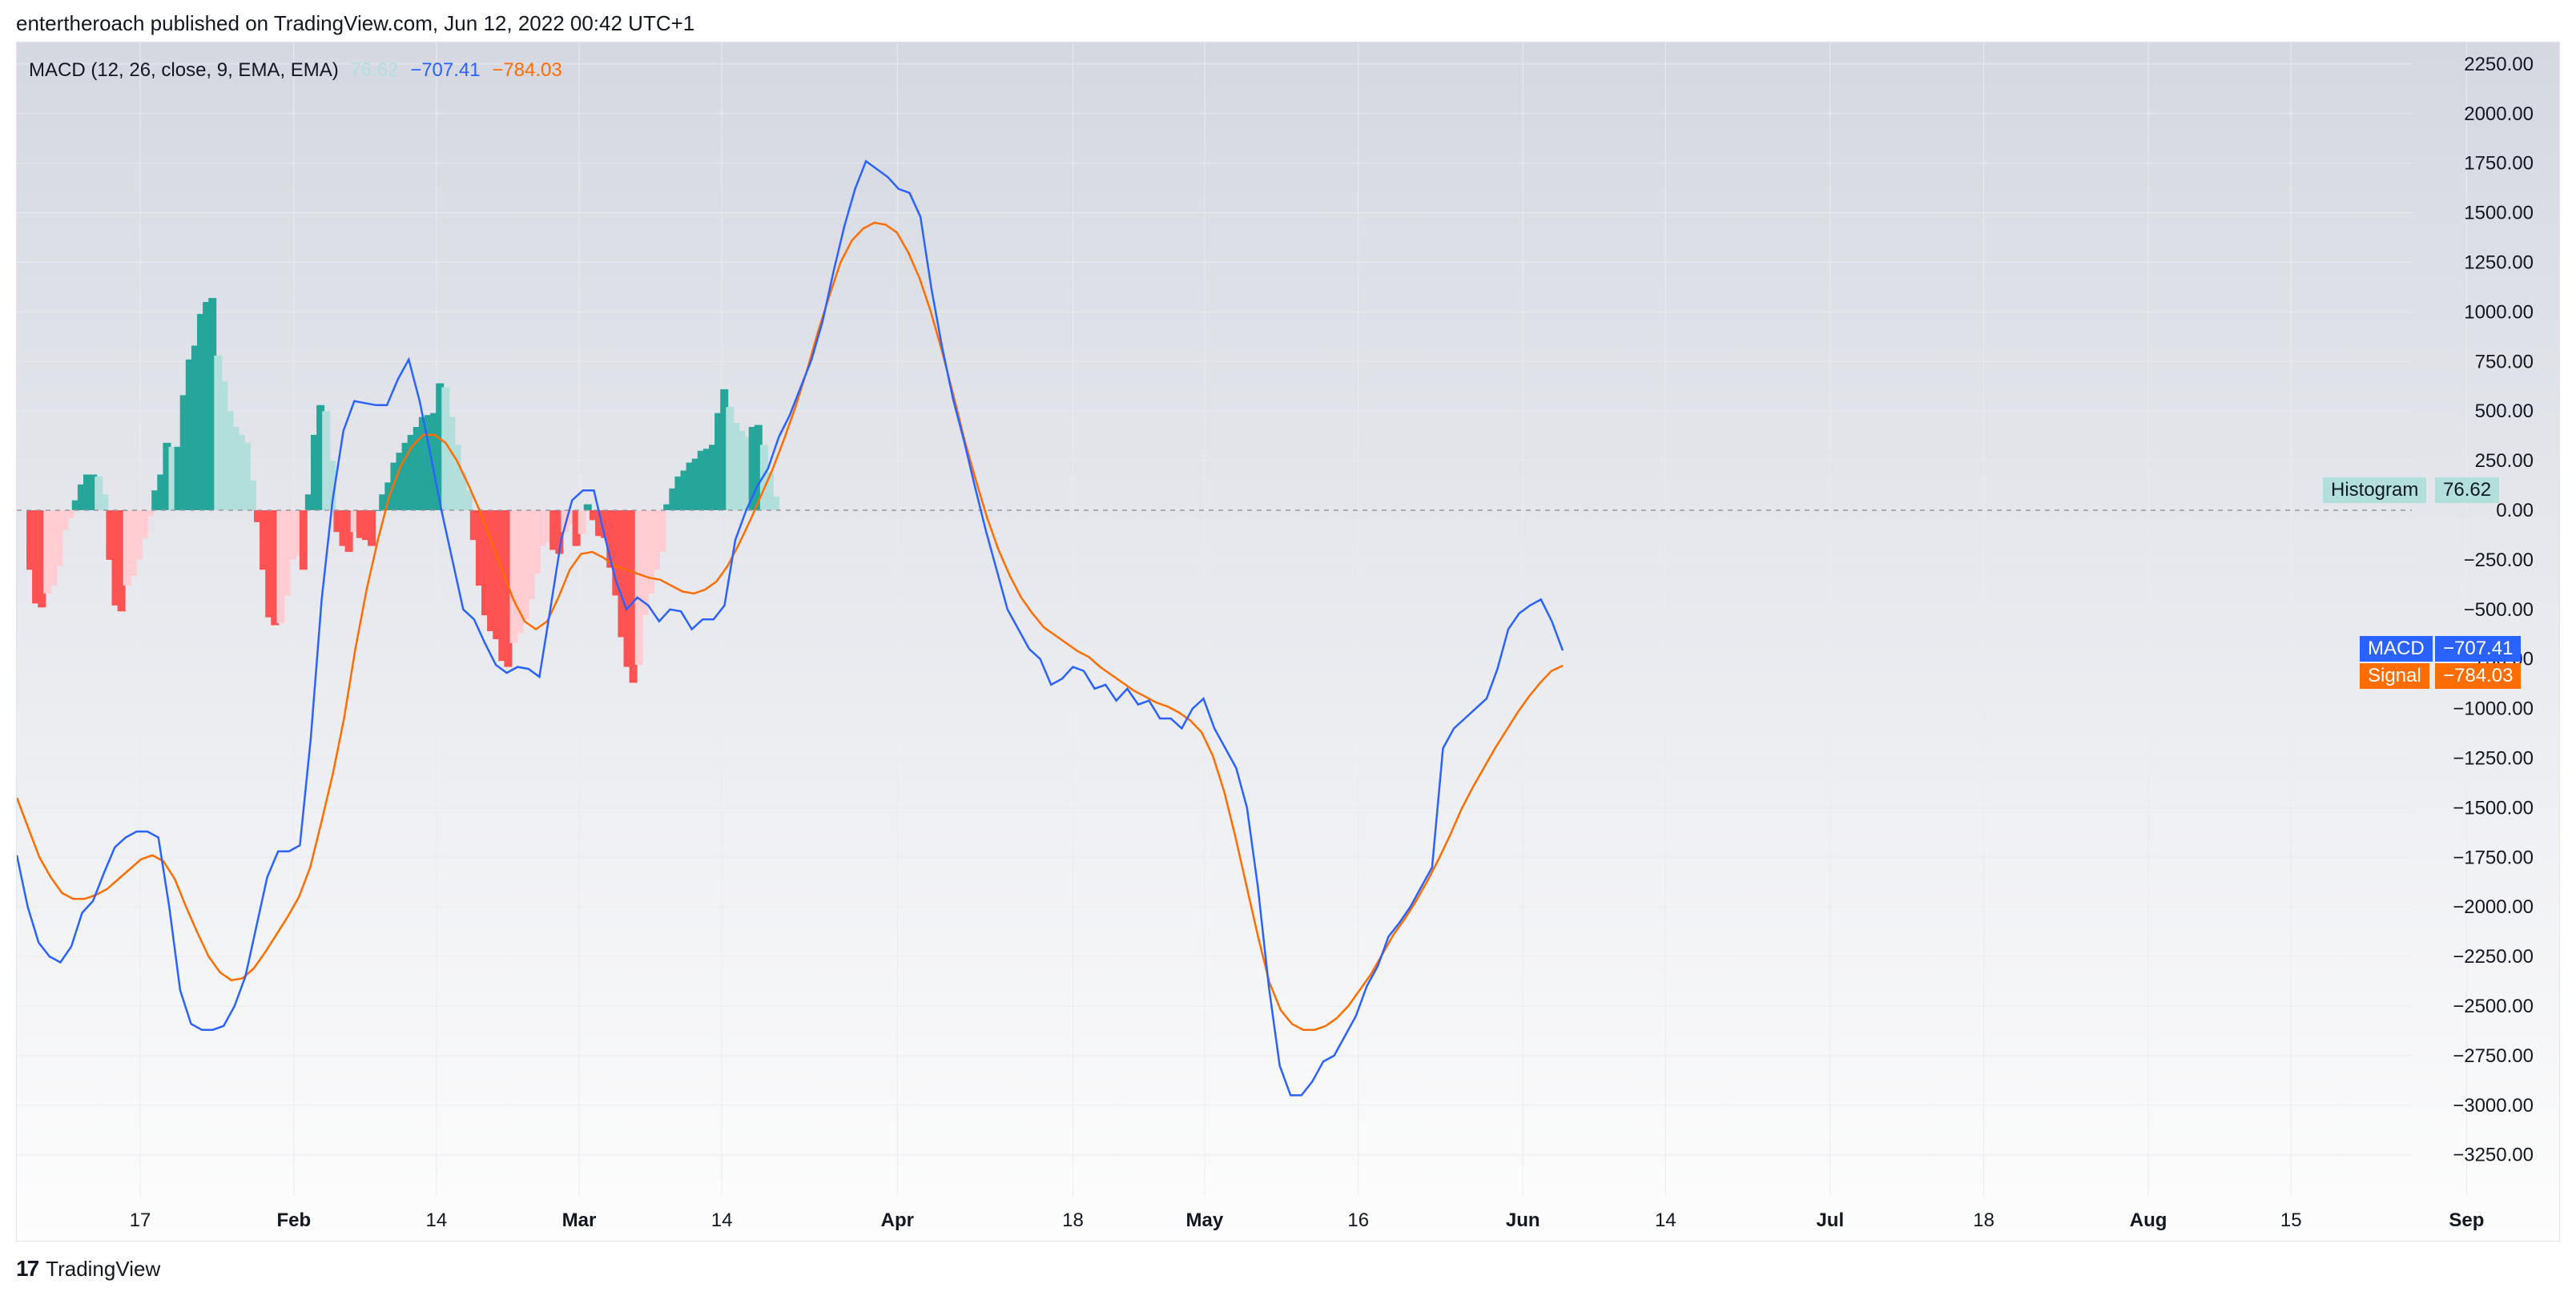 This screenshot has height=1296, width=2576. Describe the element at coordinates (1984, 1220) in the screenshot. I see `x-tick-label: 18` at that location.